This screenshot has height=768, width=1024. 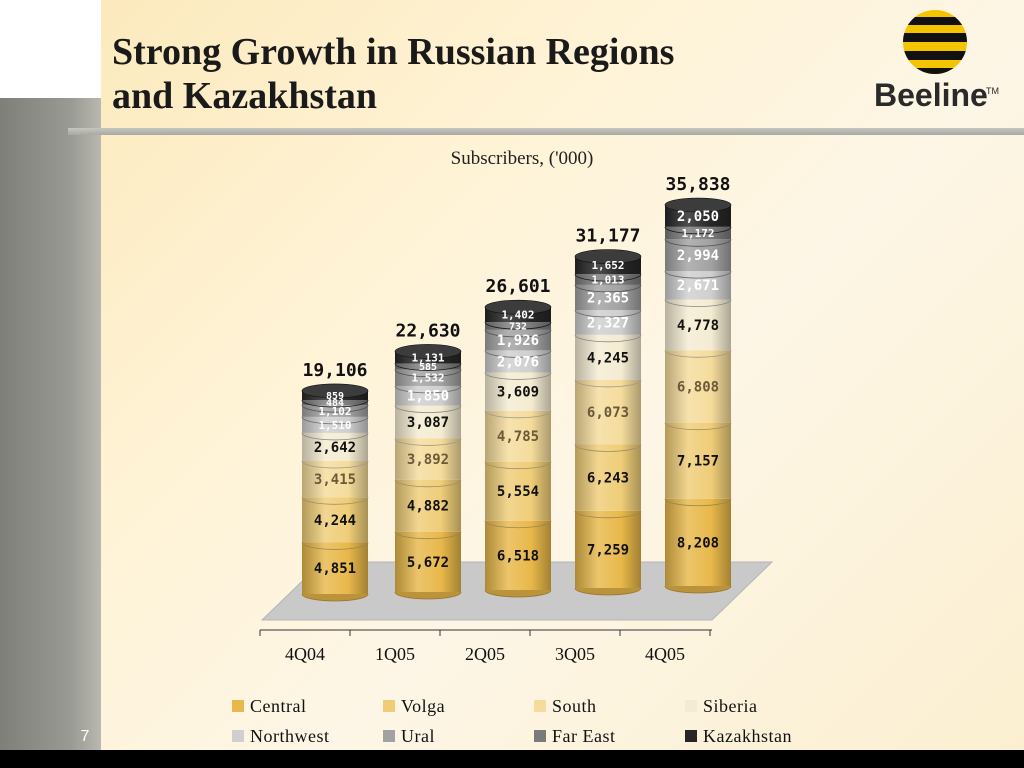 I want to click on data-label: 732, so click(x=518, y=327).